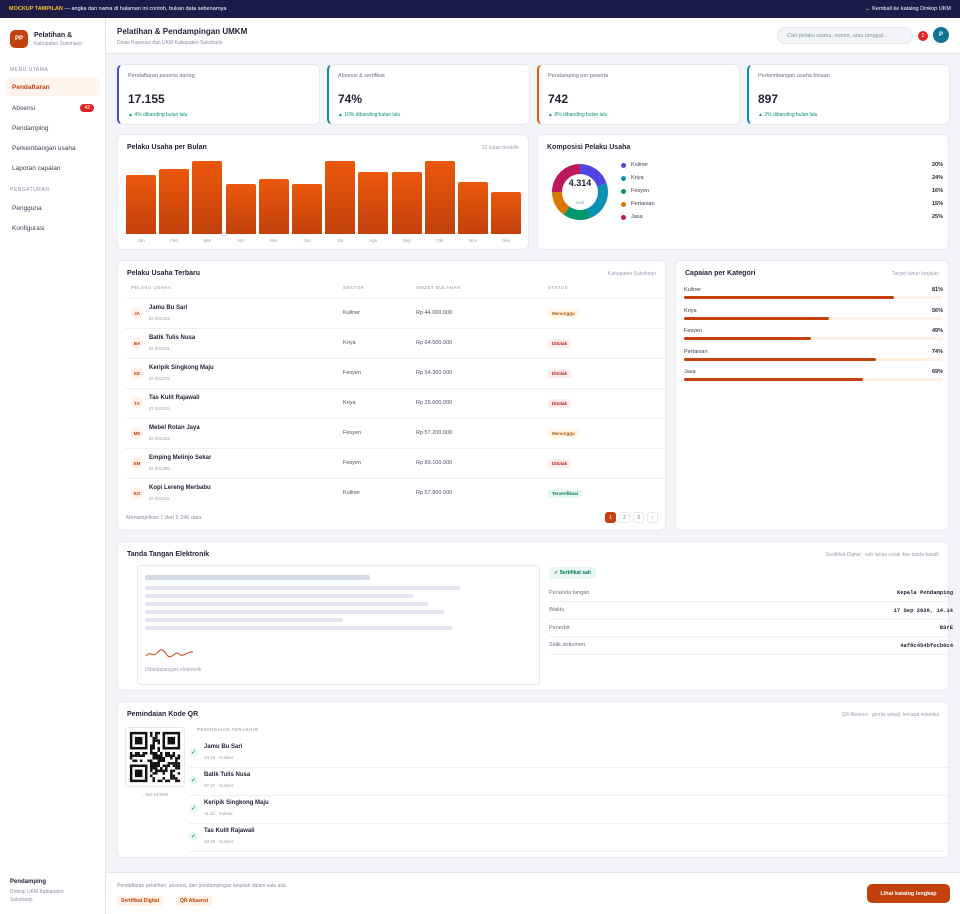 This screenshot has width=960, height=914. What do you see at coordinates (926, 645) in the screenshot?
I see `field-value: 4af8c454bfecb0c4` at bounding box center [926, 645].